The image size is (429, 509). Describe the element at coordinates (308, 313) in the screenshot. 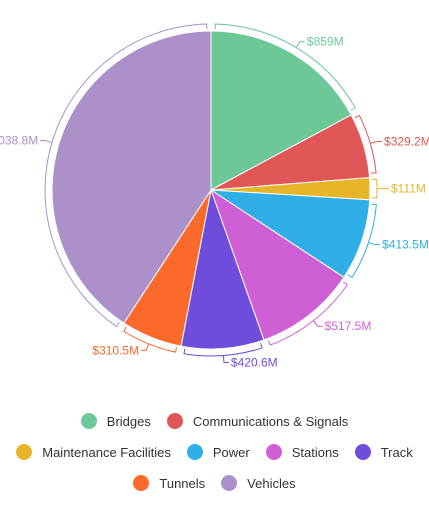

I see `pie-label-leader-stations` at that location.